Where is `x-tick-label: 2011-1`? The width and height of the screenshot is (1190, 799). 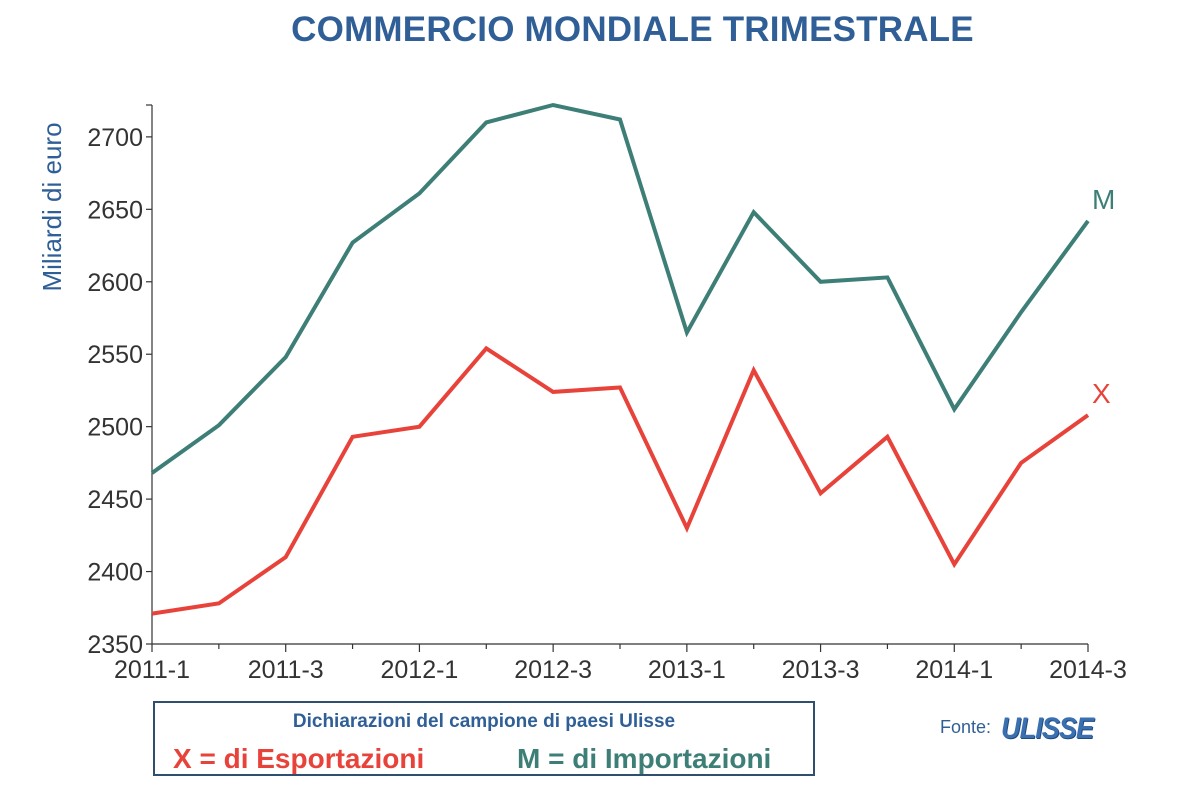 x-tick-label: 2011-1 is located at coordinates (152, 670).